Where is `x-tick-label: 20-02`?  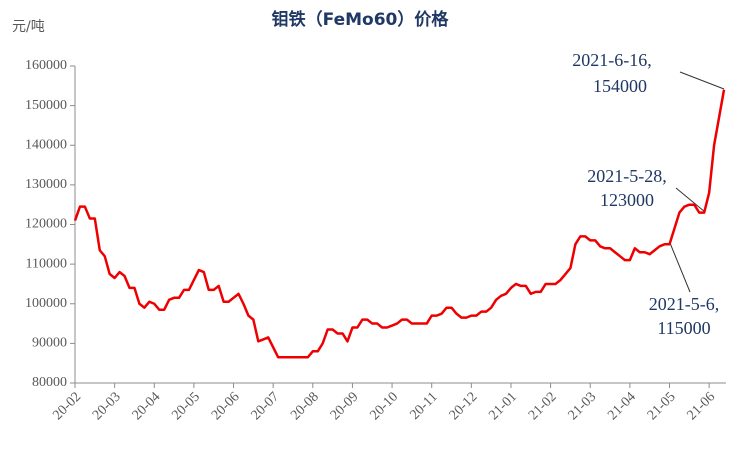 x-tick-label: 20-02 is located at coordinates (67, 406).